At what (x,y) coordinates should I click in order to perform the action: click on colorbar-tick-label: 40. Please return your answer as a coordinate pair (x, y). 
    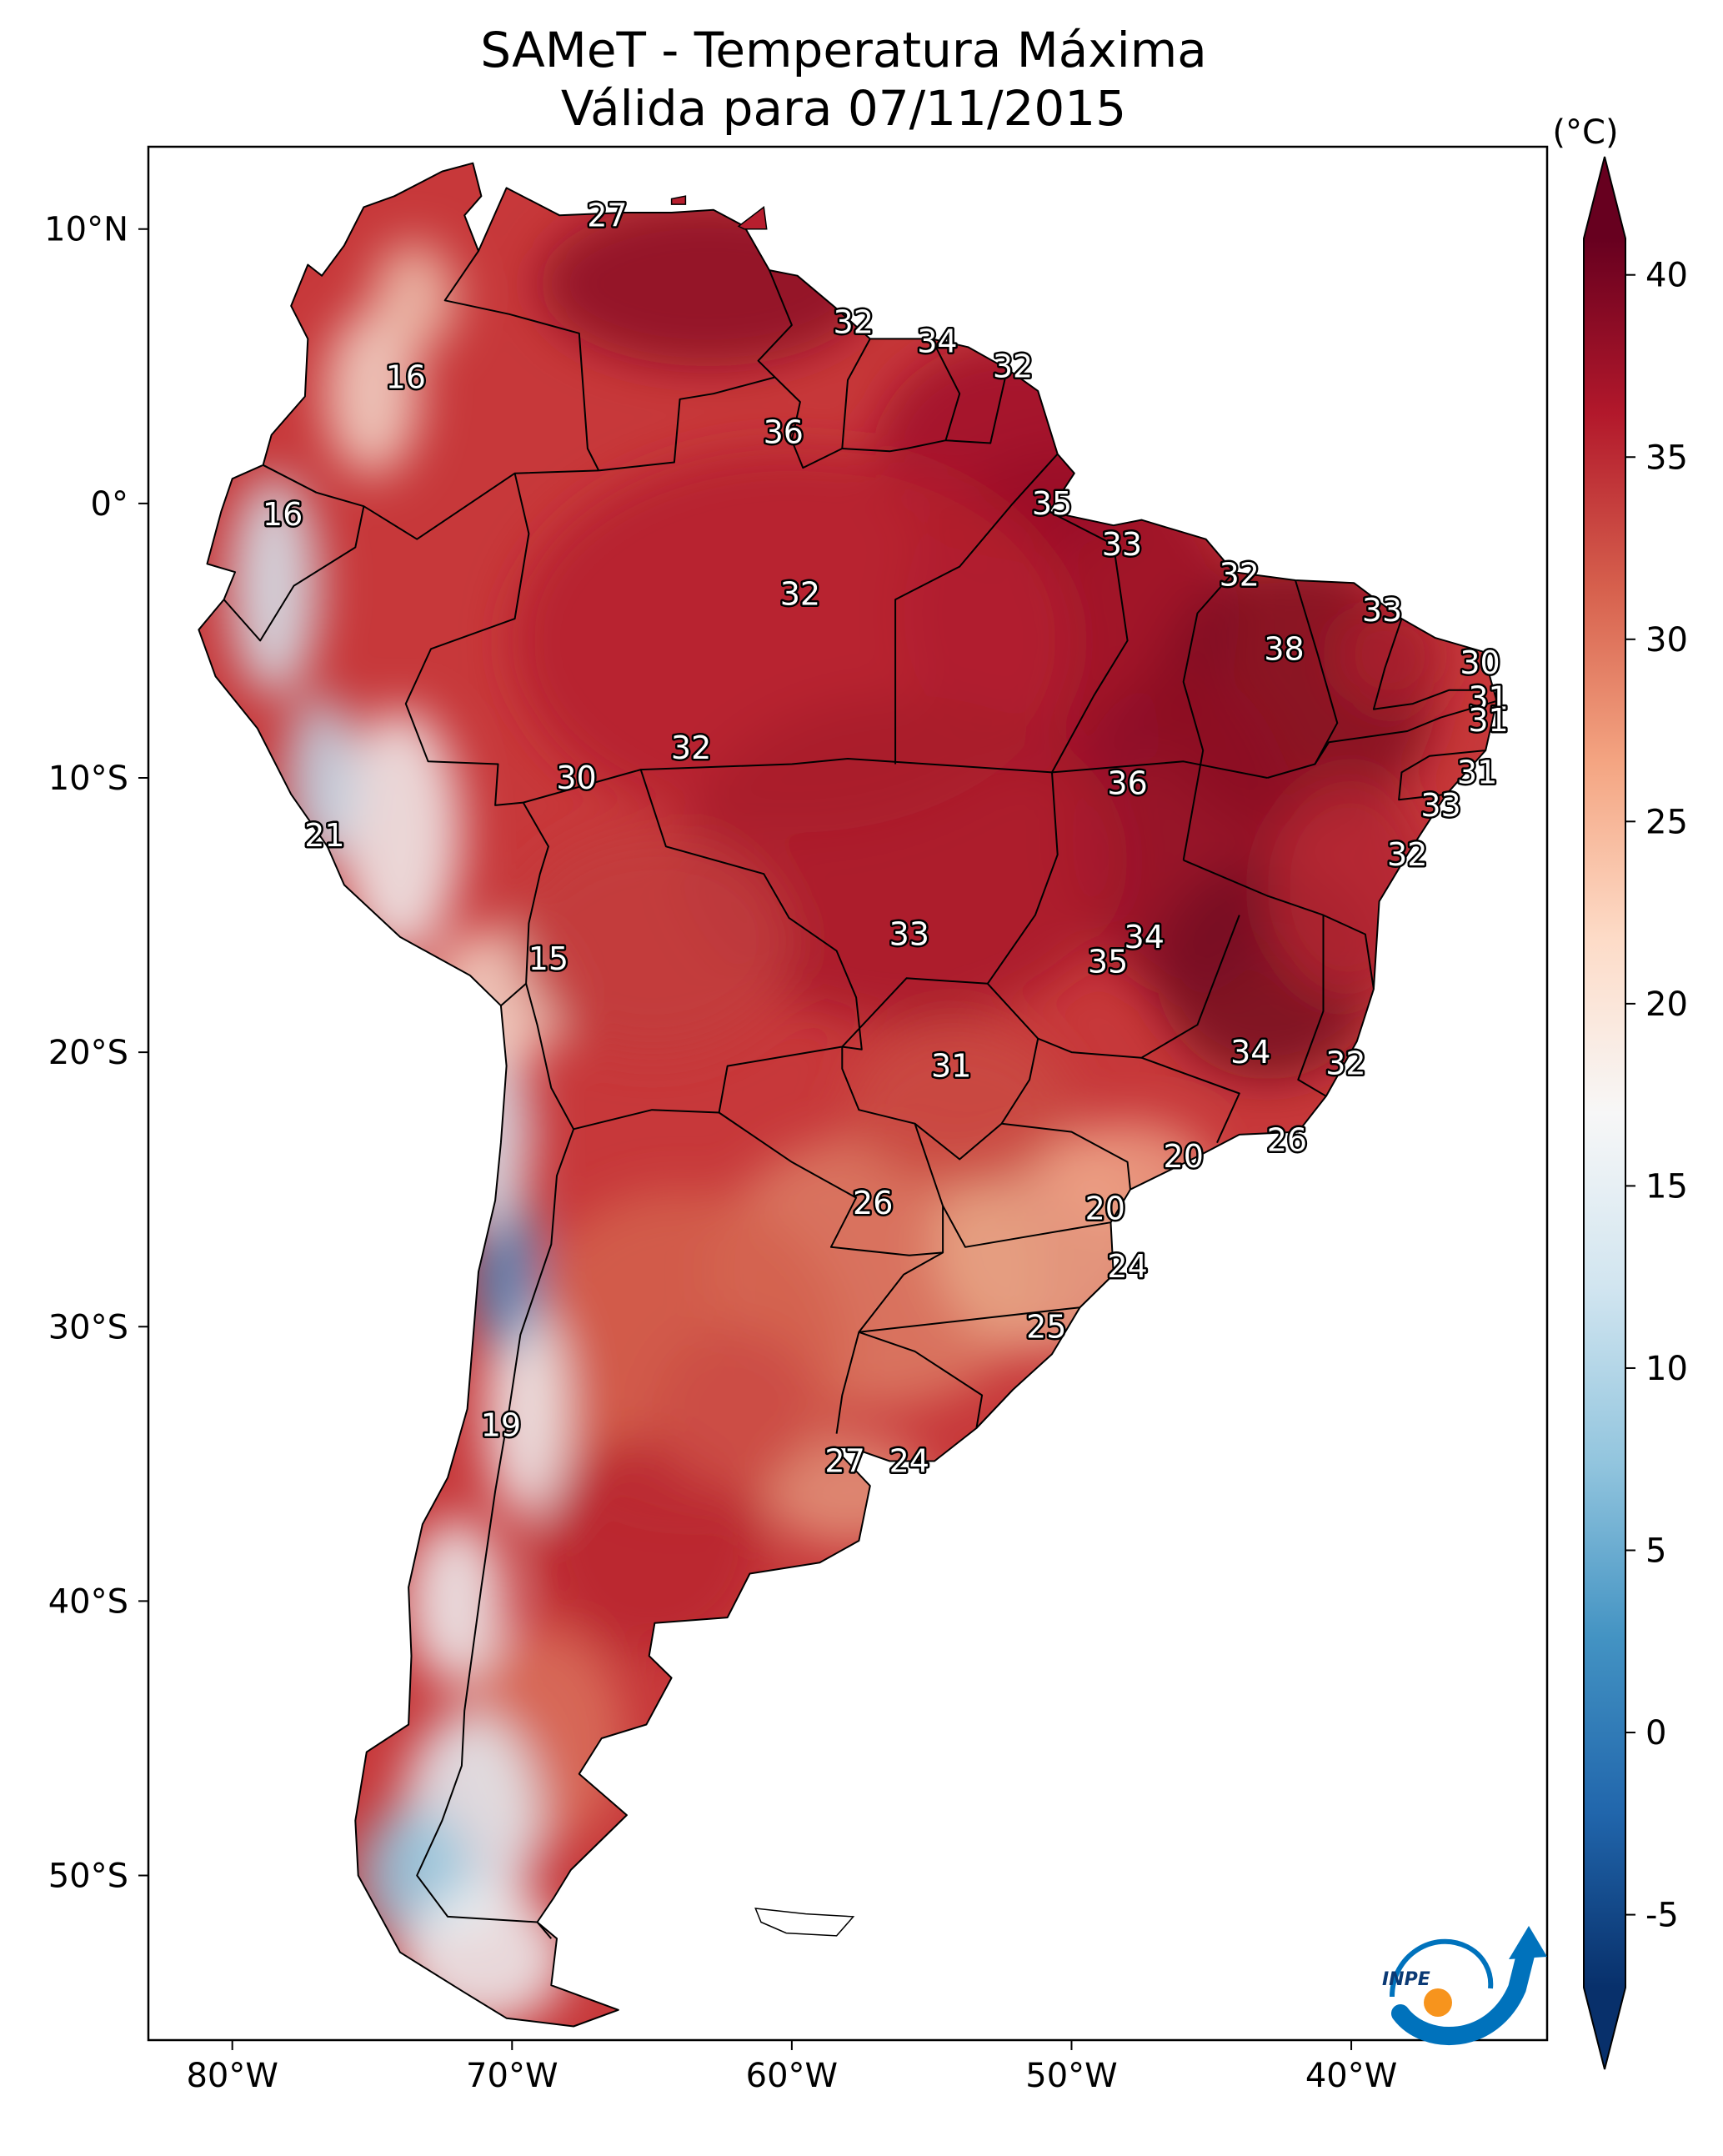
    Looking at the image, I should click on (1666, 276).